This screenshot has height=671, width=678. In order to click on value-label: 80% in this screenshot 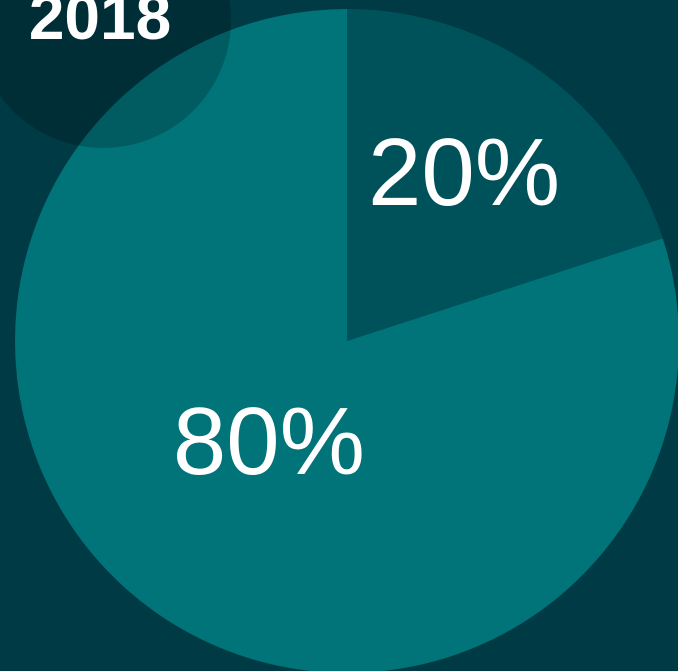, I will do `click(269, 441)`.